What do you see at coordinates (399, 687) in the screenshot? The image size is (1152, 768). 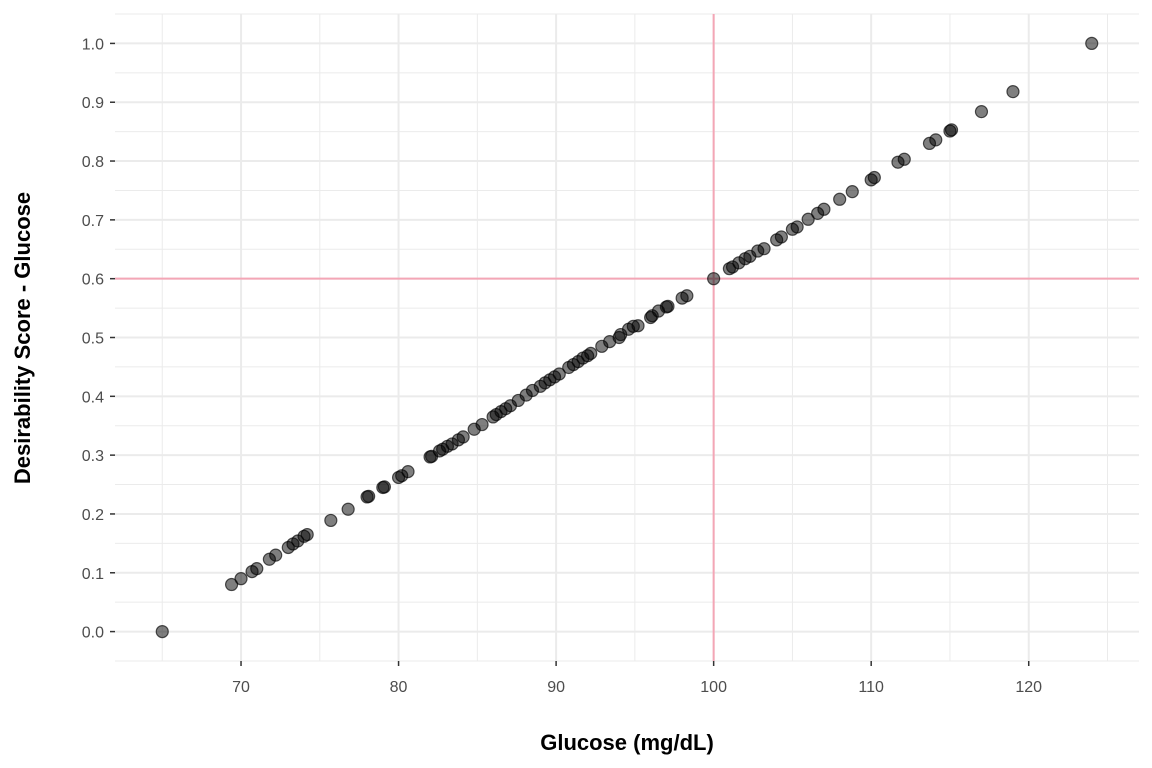 I see `x-tick-label: 80` at bounding box center [399, 687].